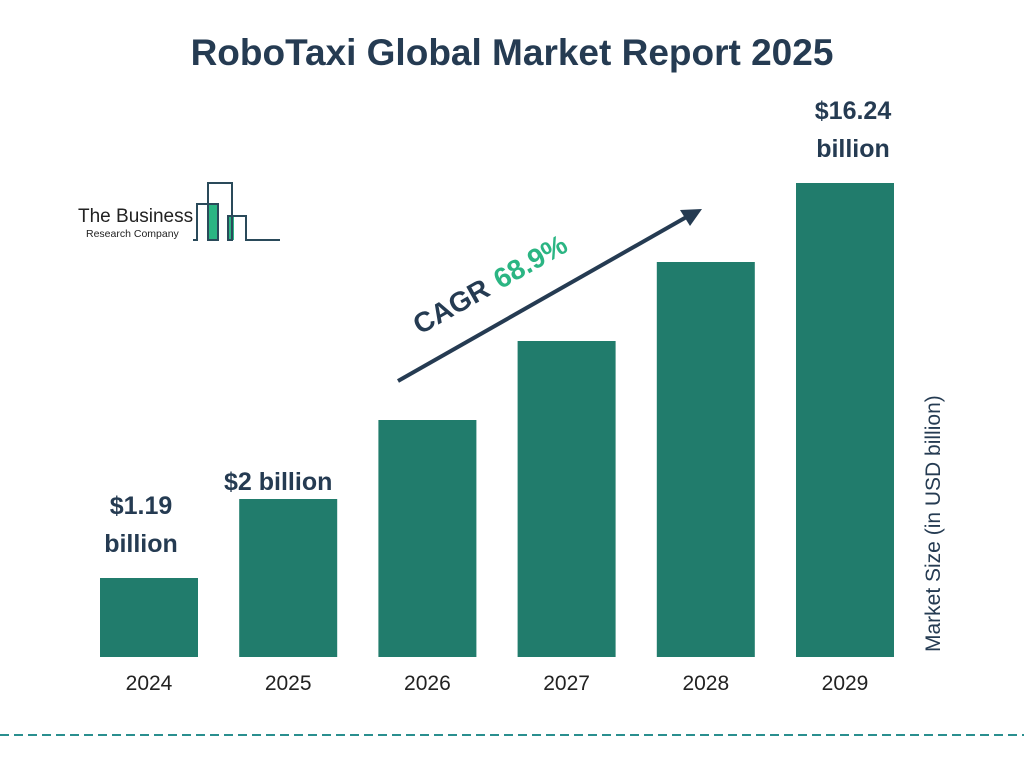 The height and width of the screenshot is (768, 1024). What do you see at coordinates (133, 234) in the screenshot?
I see `logo-line2: Research Company` at bounding box center [133, 234].